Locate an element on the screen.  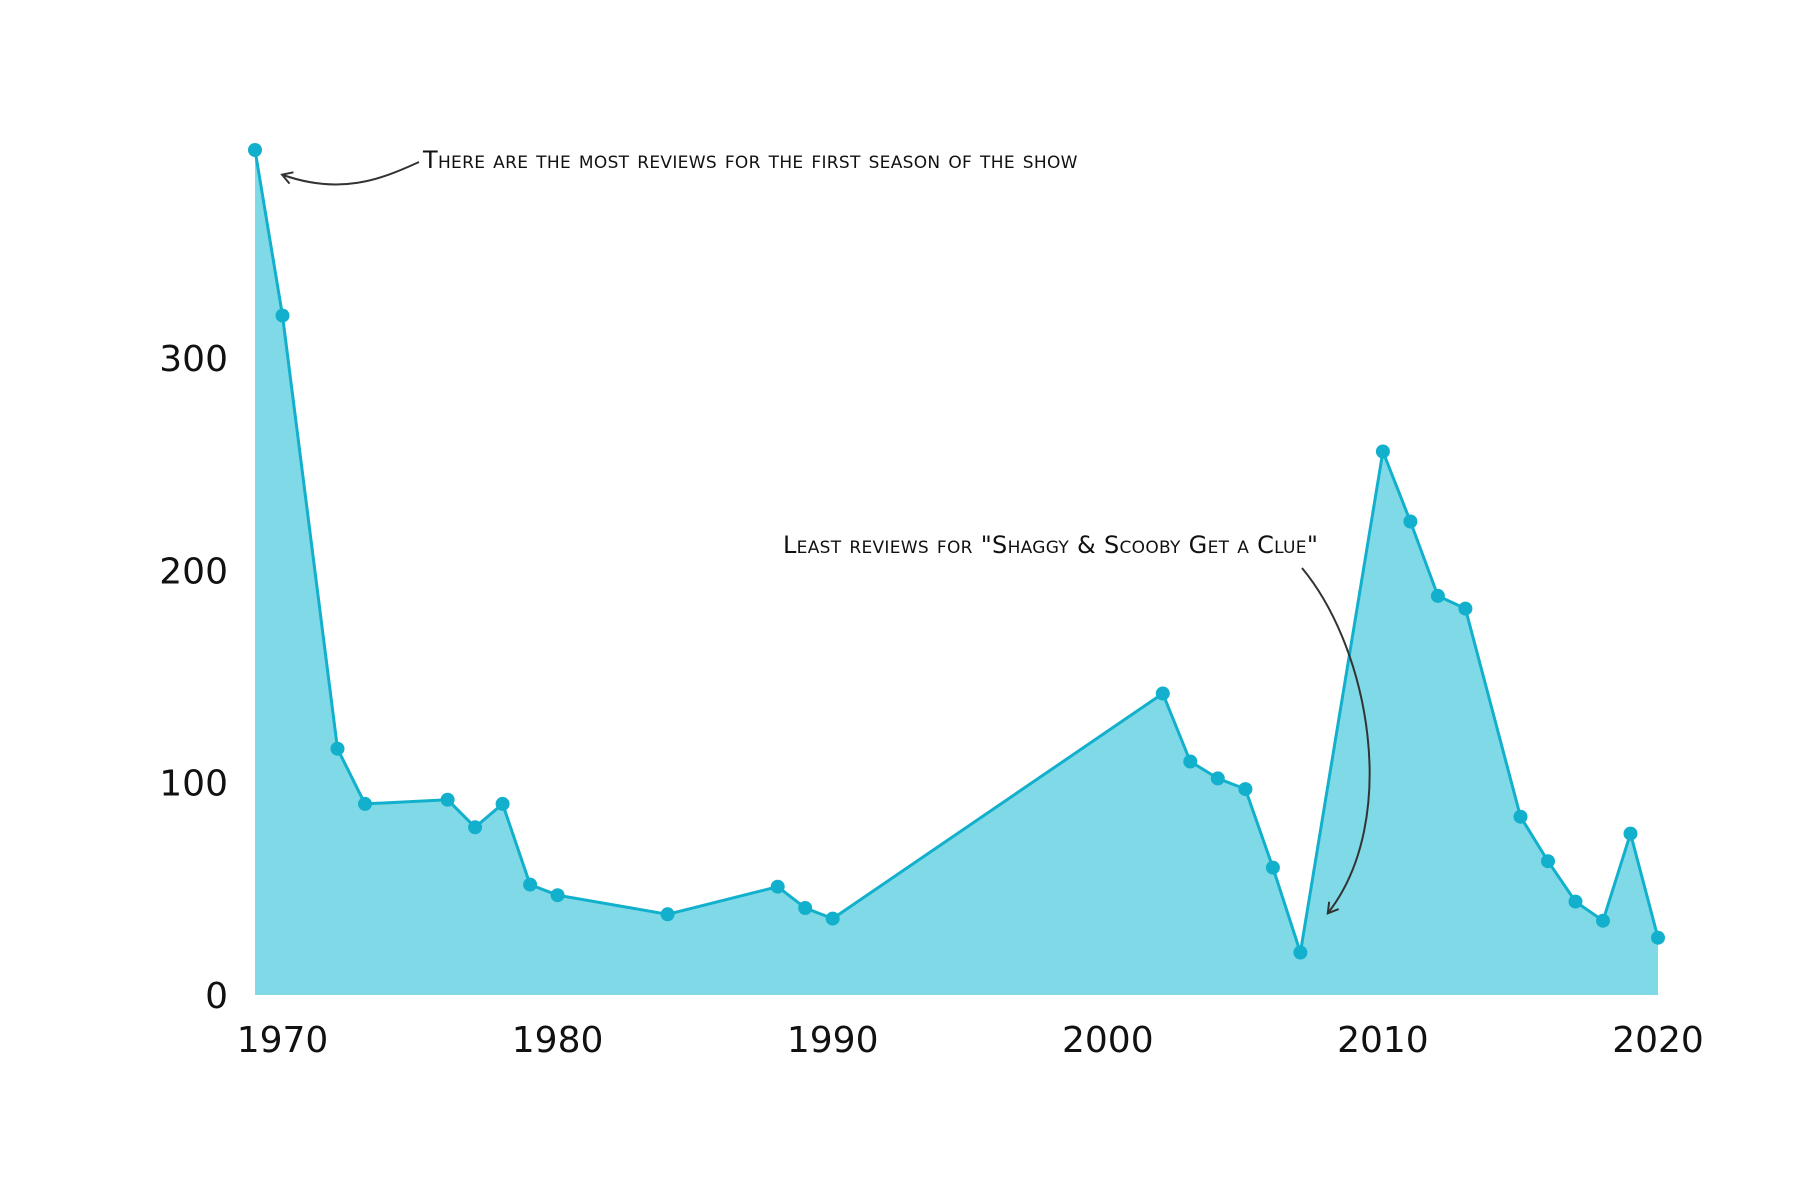
annotation-arrow-first-season is located at coordinates (350, 173).